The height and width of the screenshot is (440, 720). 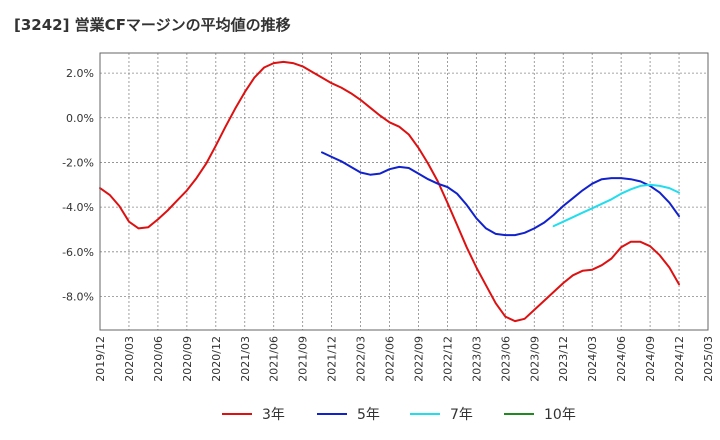 I want to click on y-tick-label: -6.0%, so click(x=78, y=252).